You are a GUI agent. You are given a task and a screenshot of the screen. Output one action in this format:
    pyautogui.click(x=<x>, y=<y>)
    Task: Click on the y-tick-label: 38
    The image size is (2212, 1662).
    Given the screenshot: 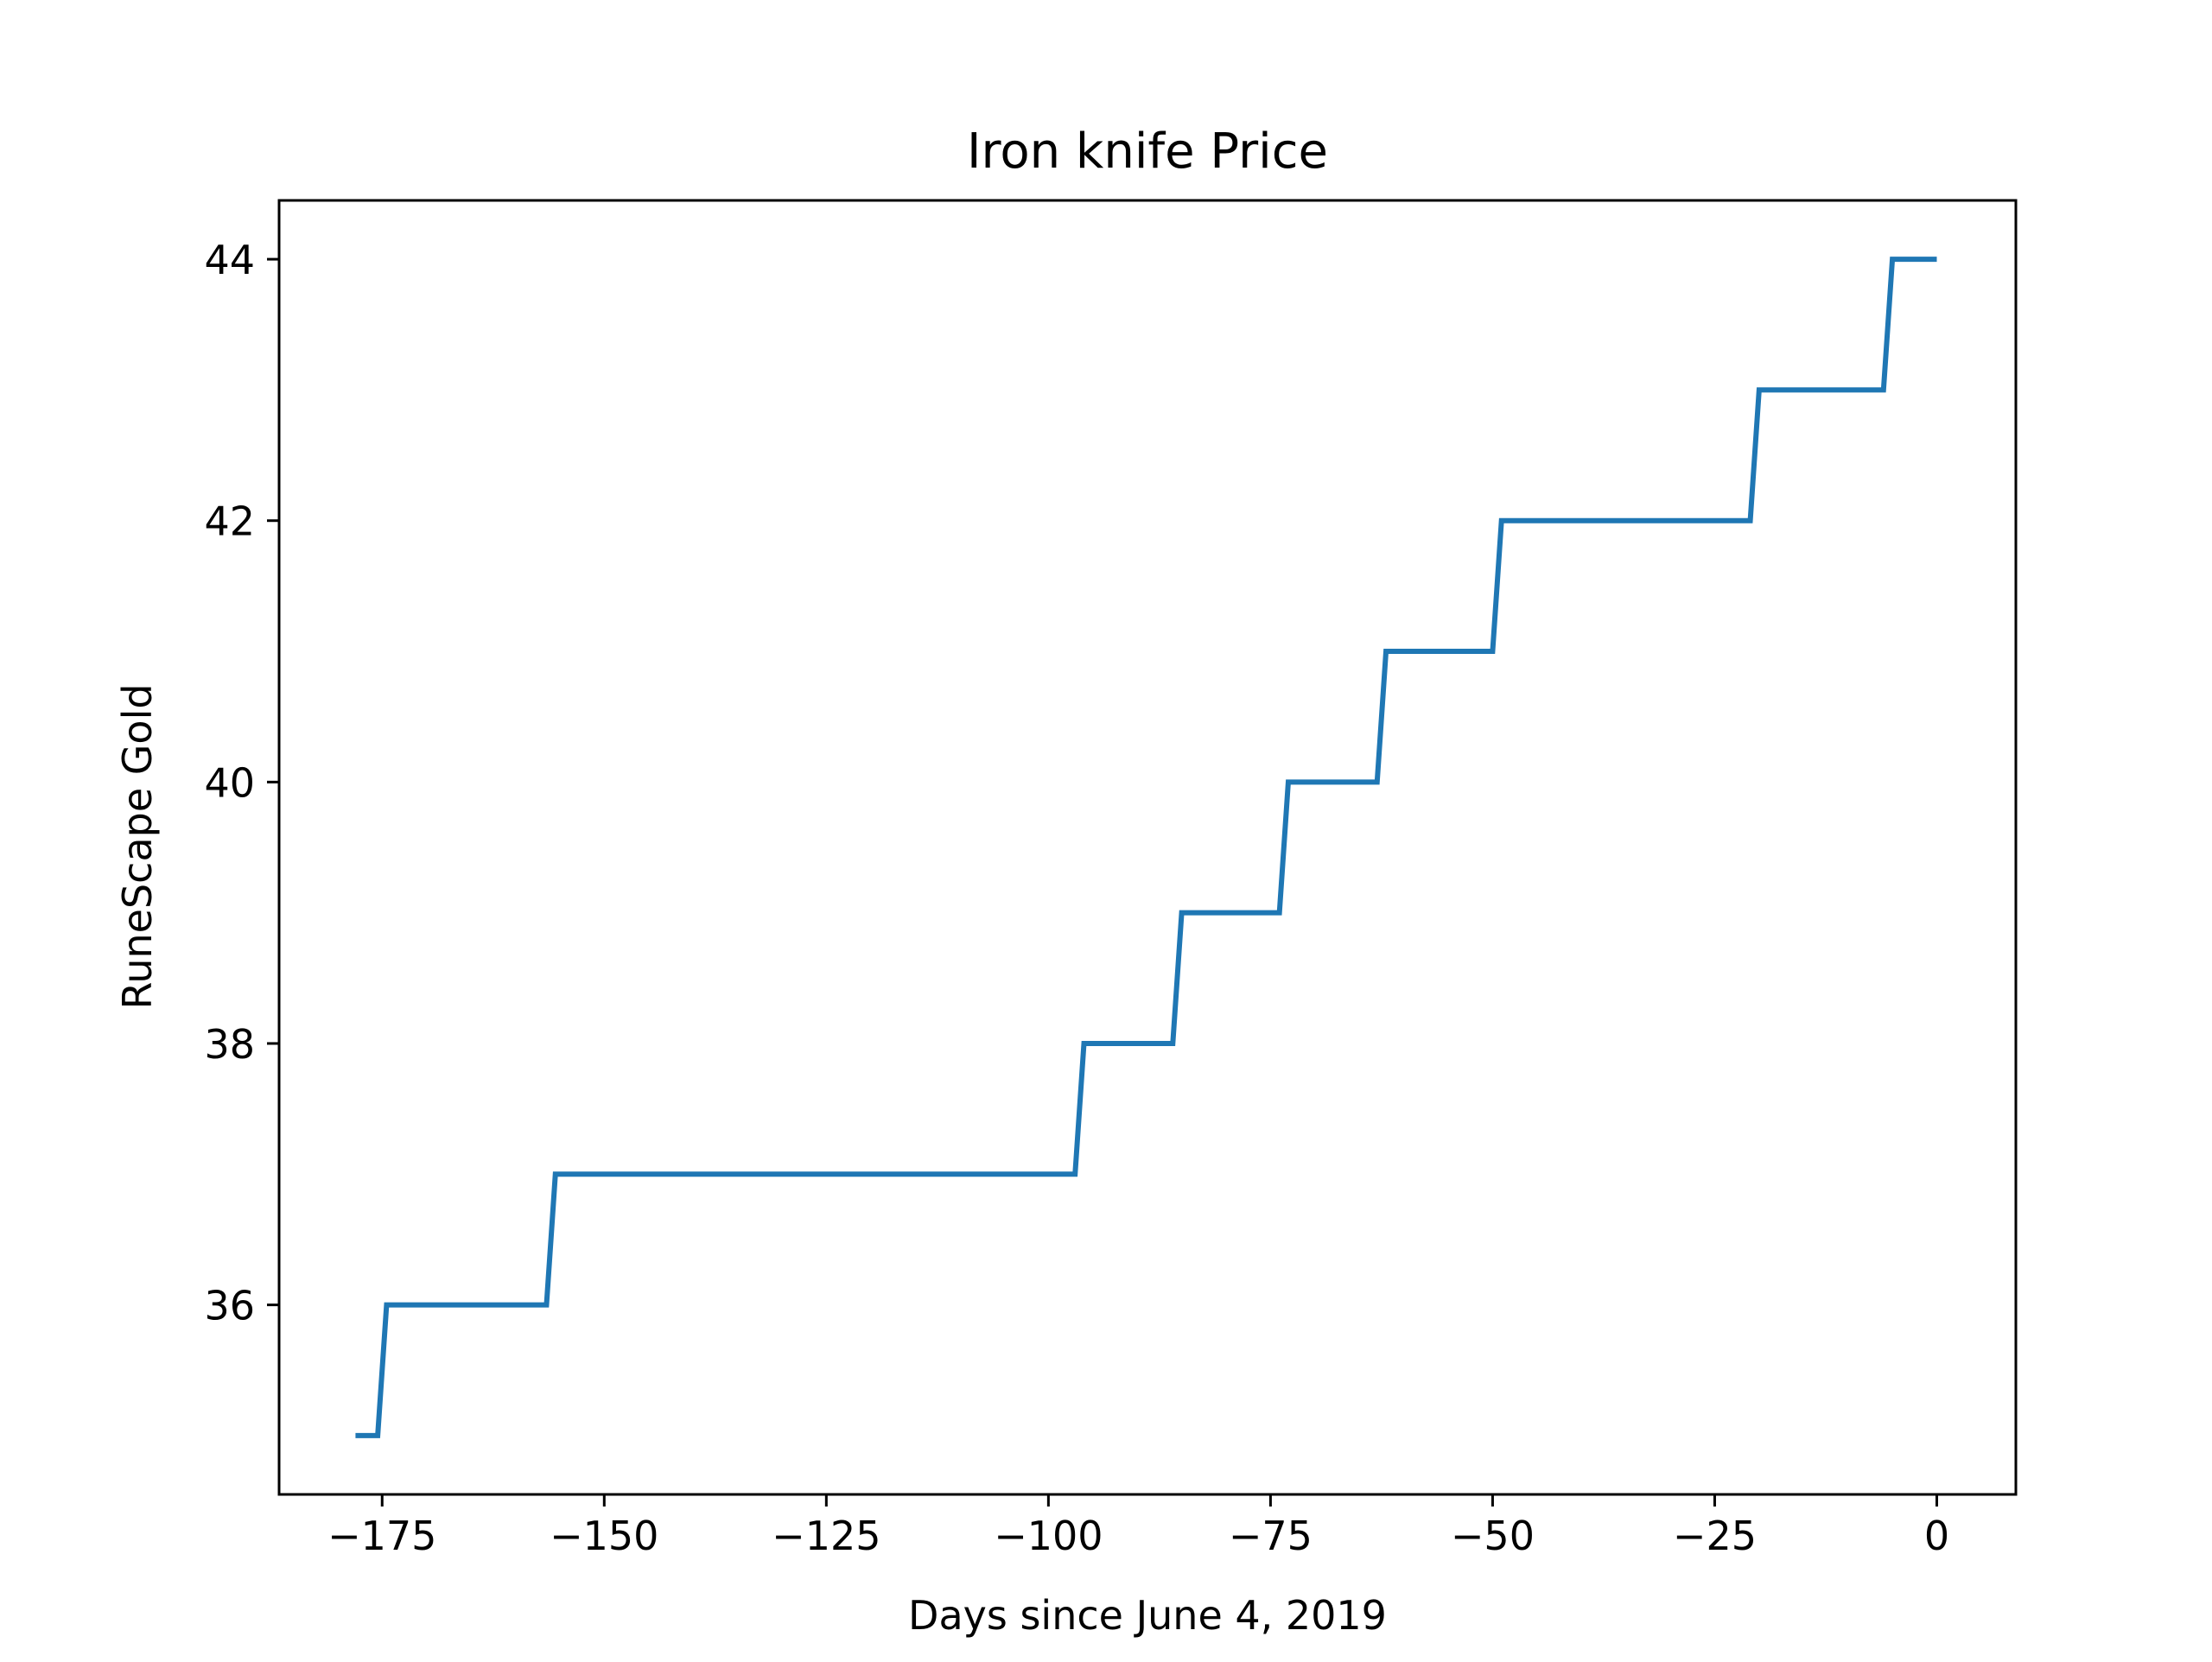 What is the action you would take?
    pyautogui.click(x=230, y=1044)
    